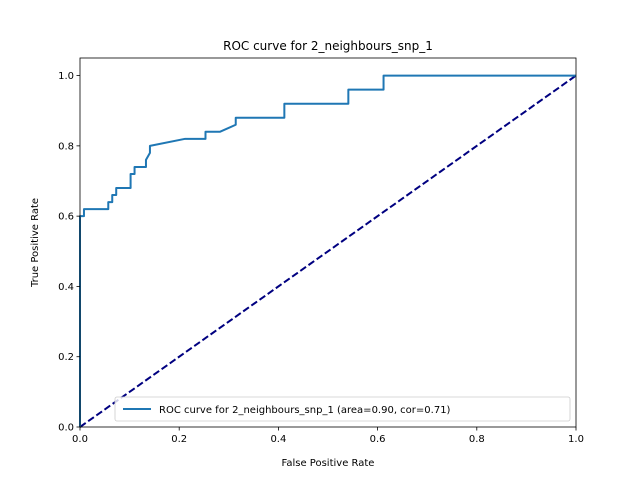  I want to click on y-tick-label: 0.6, so click(66, 217).